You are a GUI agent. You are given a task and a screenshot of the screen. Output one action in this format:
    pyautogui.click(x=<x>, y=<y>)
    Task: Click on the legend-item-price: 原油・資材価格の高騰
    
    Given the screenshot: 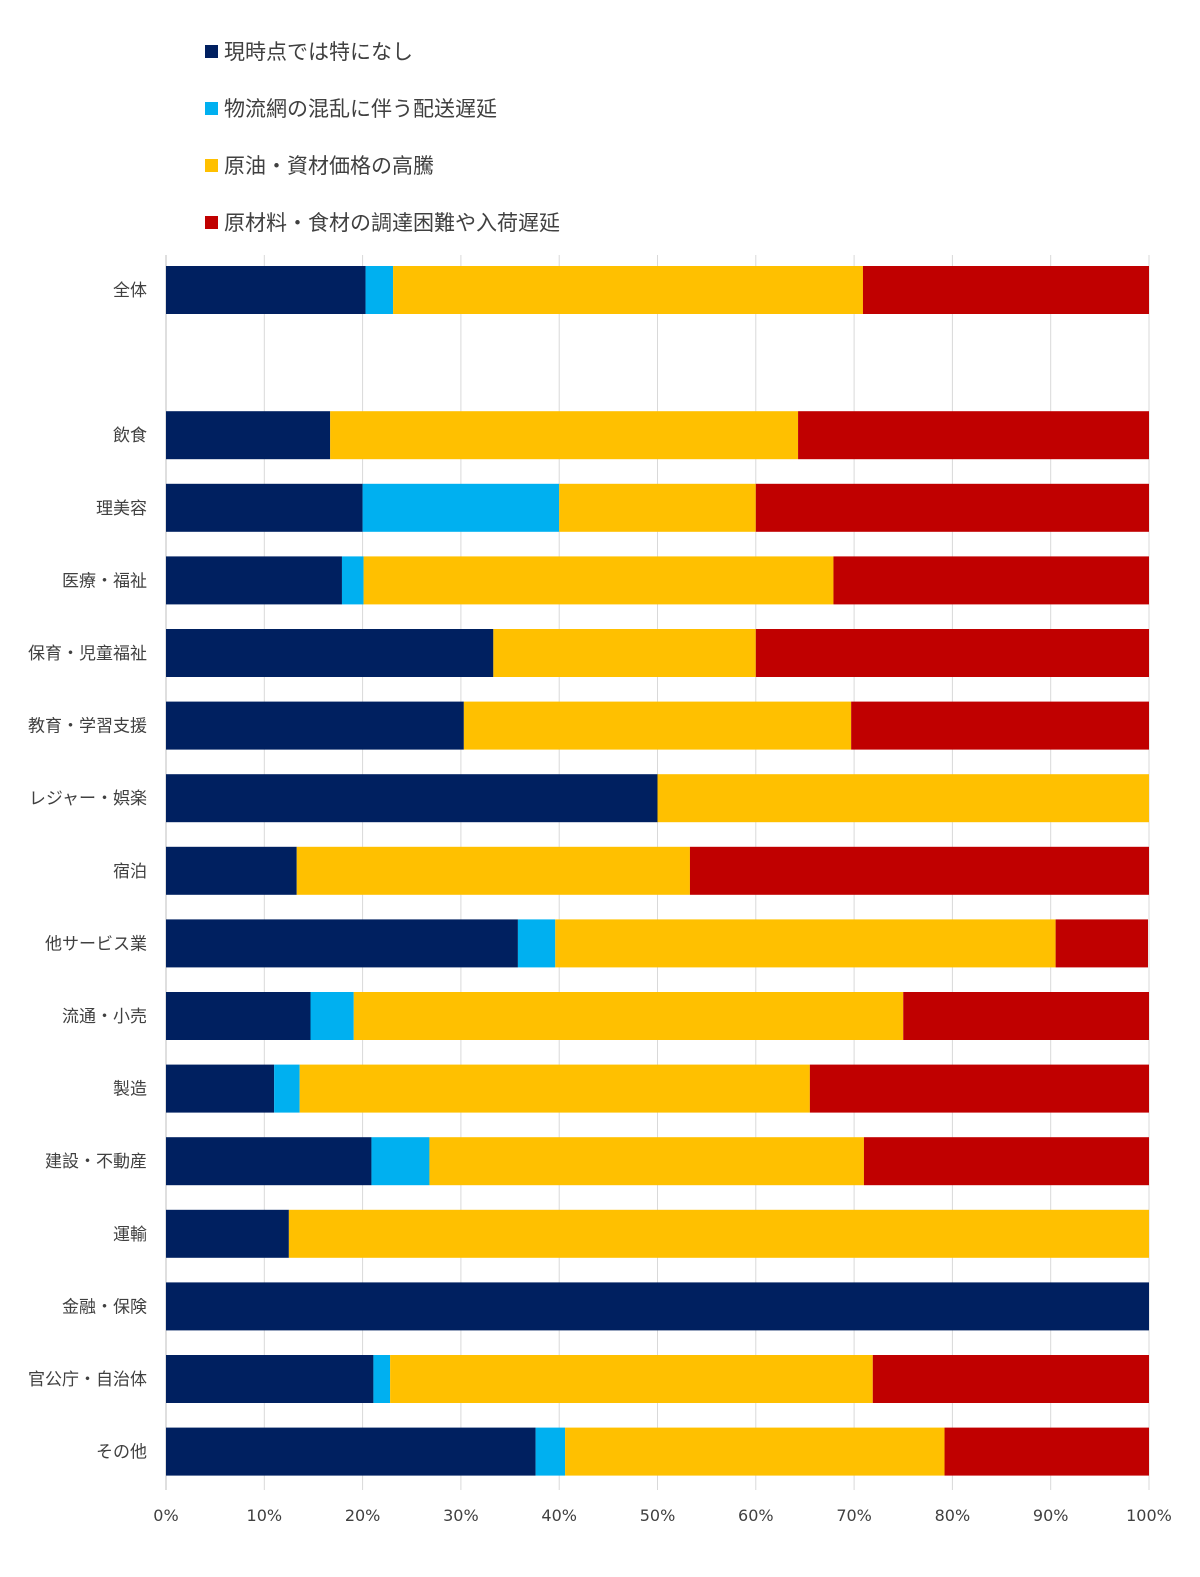 What is the action you would take?
    pyautogui.click(x=319, y=165)
    